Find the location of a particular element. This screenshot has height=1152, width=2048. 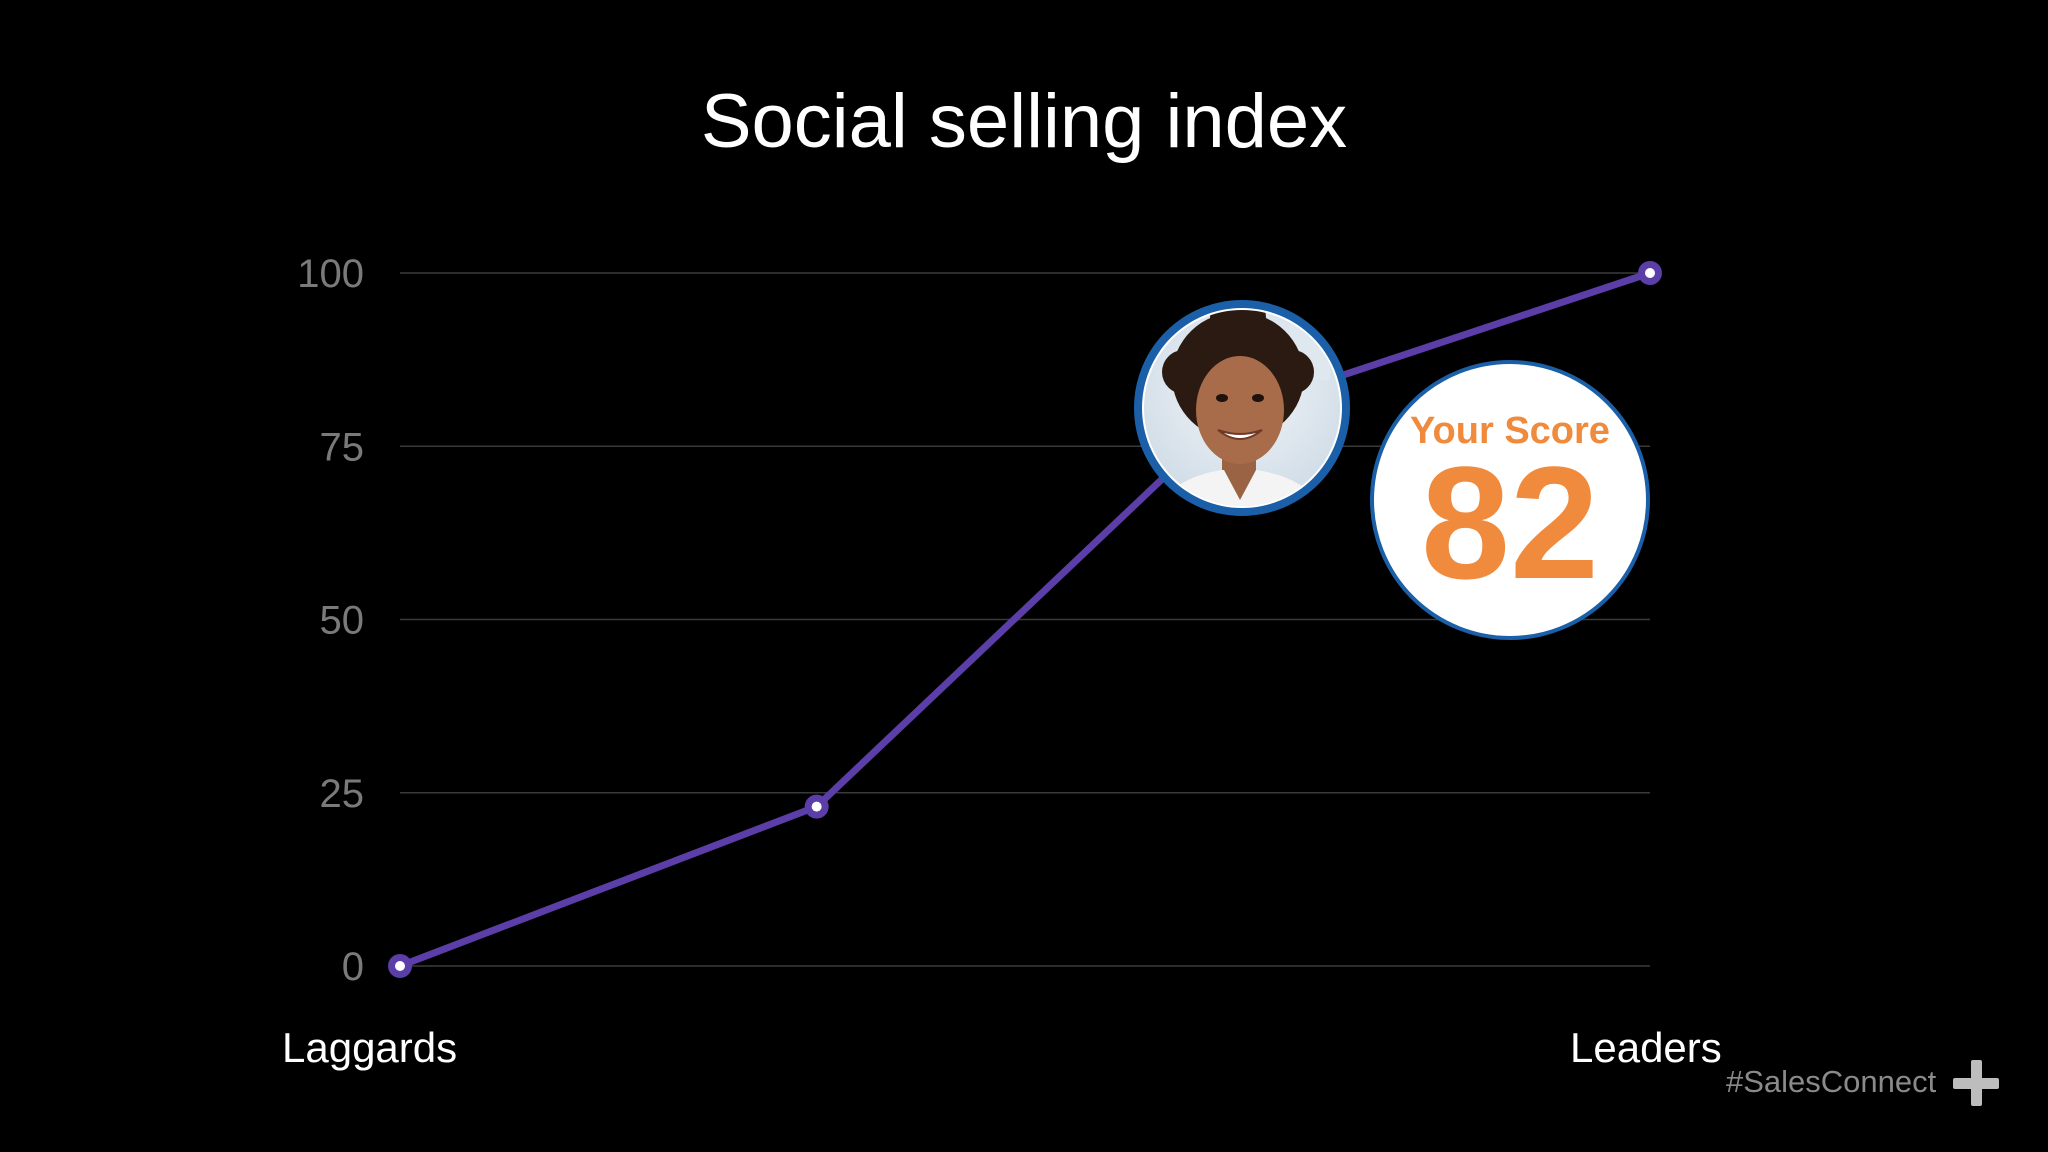

x-category-label-laggards: Laggards is located at coordinates (370, 1047).